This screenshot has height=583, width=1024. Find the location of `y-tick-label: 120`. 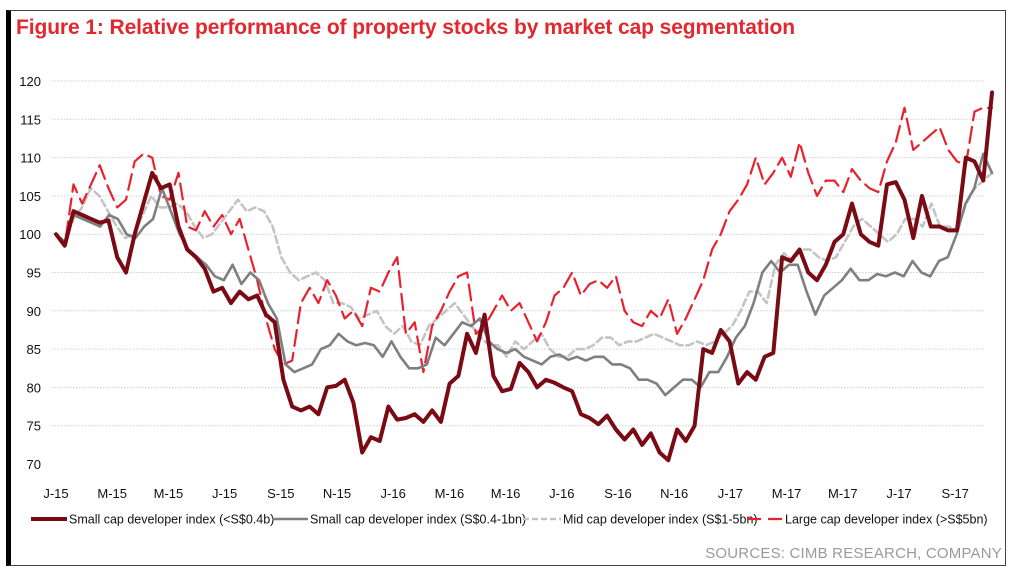

y-tick-label: 120 is located at coordinates (30, 81).